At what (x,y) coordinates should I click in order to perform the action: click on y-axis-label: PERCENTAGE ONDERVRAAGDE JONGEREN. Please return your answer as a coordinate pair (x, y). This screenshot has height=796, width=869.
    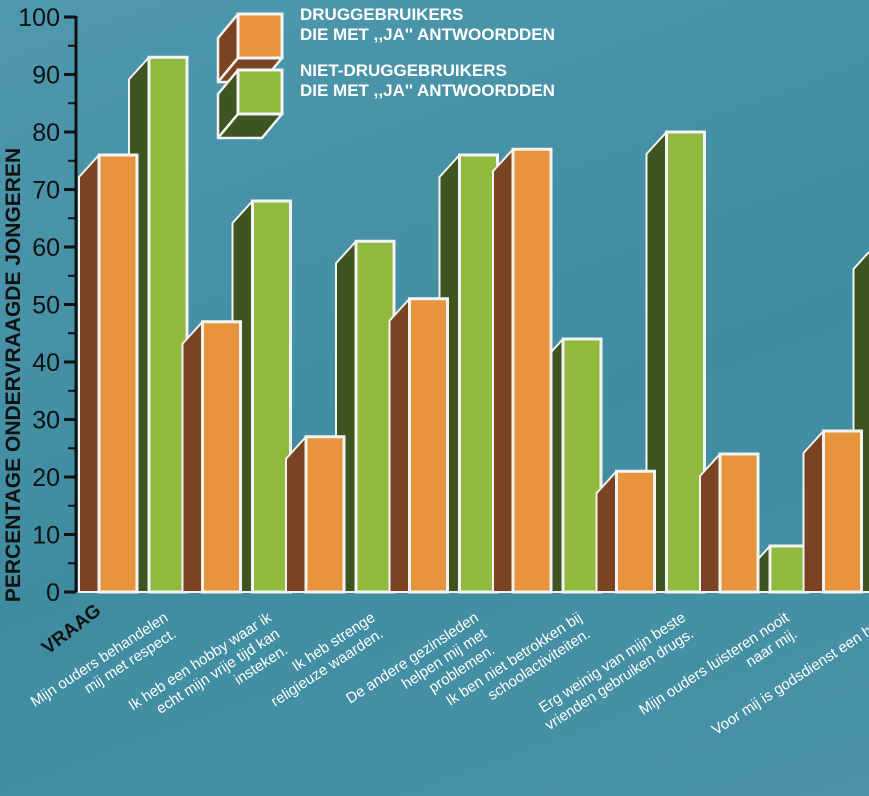
    Looking at the image, I should click on (13, 375).